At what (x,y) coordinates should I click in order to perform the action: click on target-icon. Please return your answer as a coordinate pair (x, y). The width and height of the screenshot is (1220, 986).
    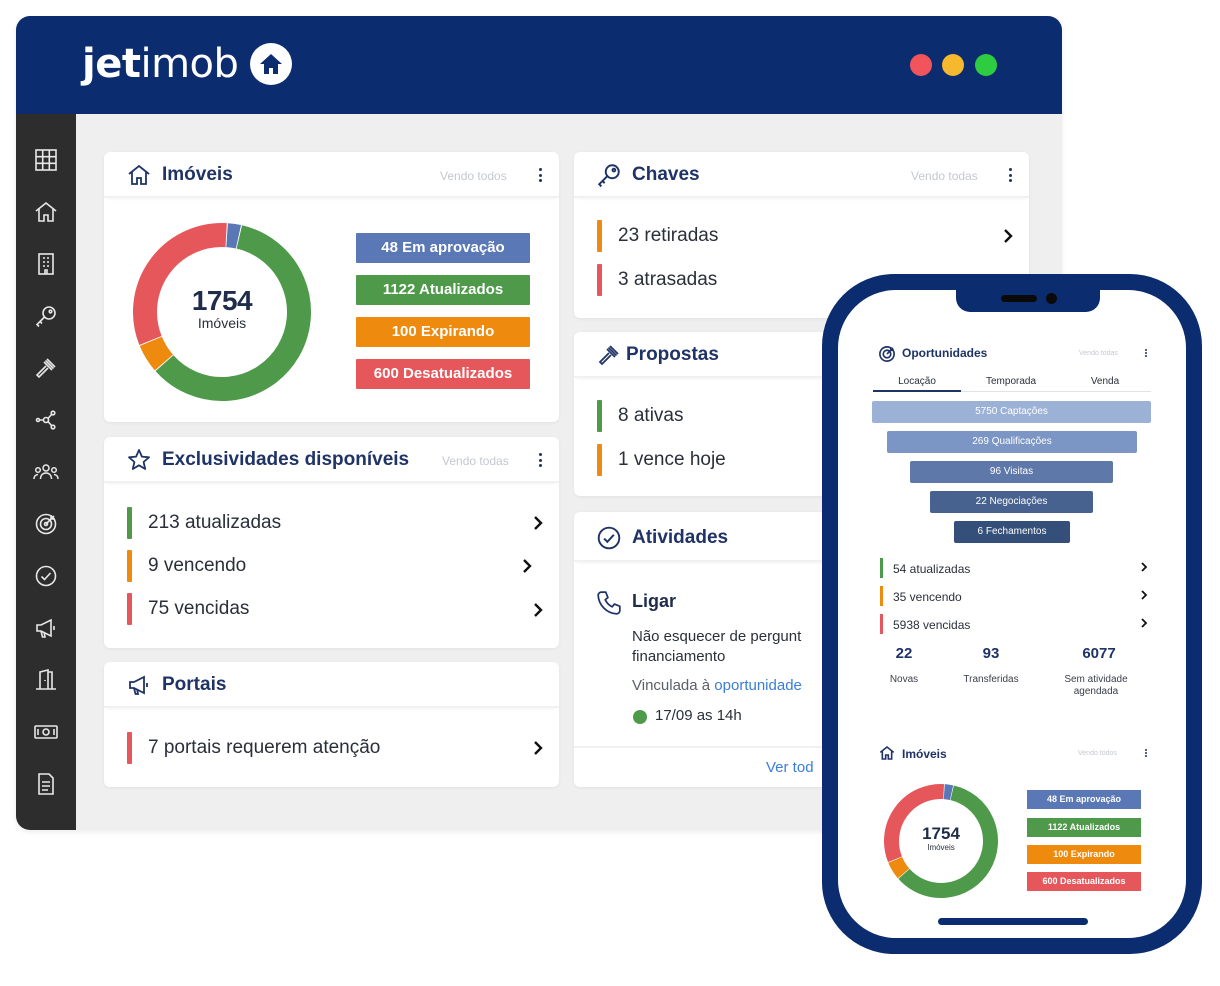
    Looking at the image, I should click on (46, 524).